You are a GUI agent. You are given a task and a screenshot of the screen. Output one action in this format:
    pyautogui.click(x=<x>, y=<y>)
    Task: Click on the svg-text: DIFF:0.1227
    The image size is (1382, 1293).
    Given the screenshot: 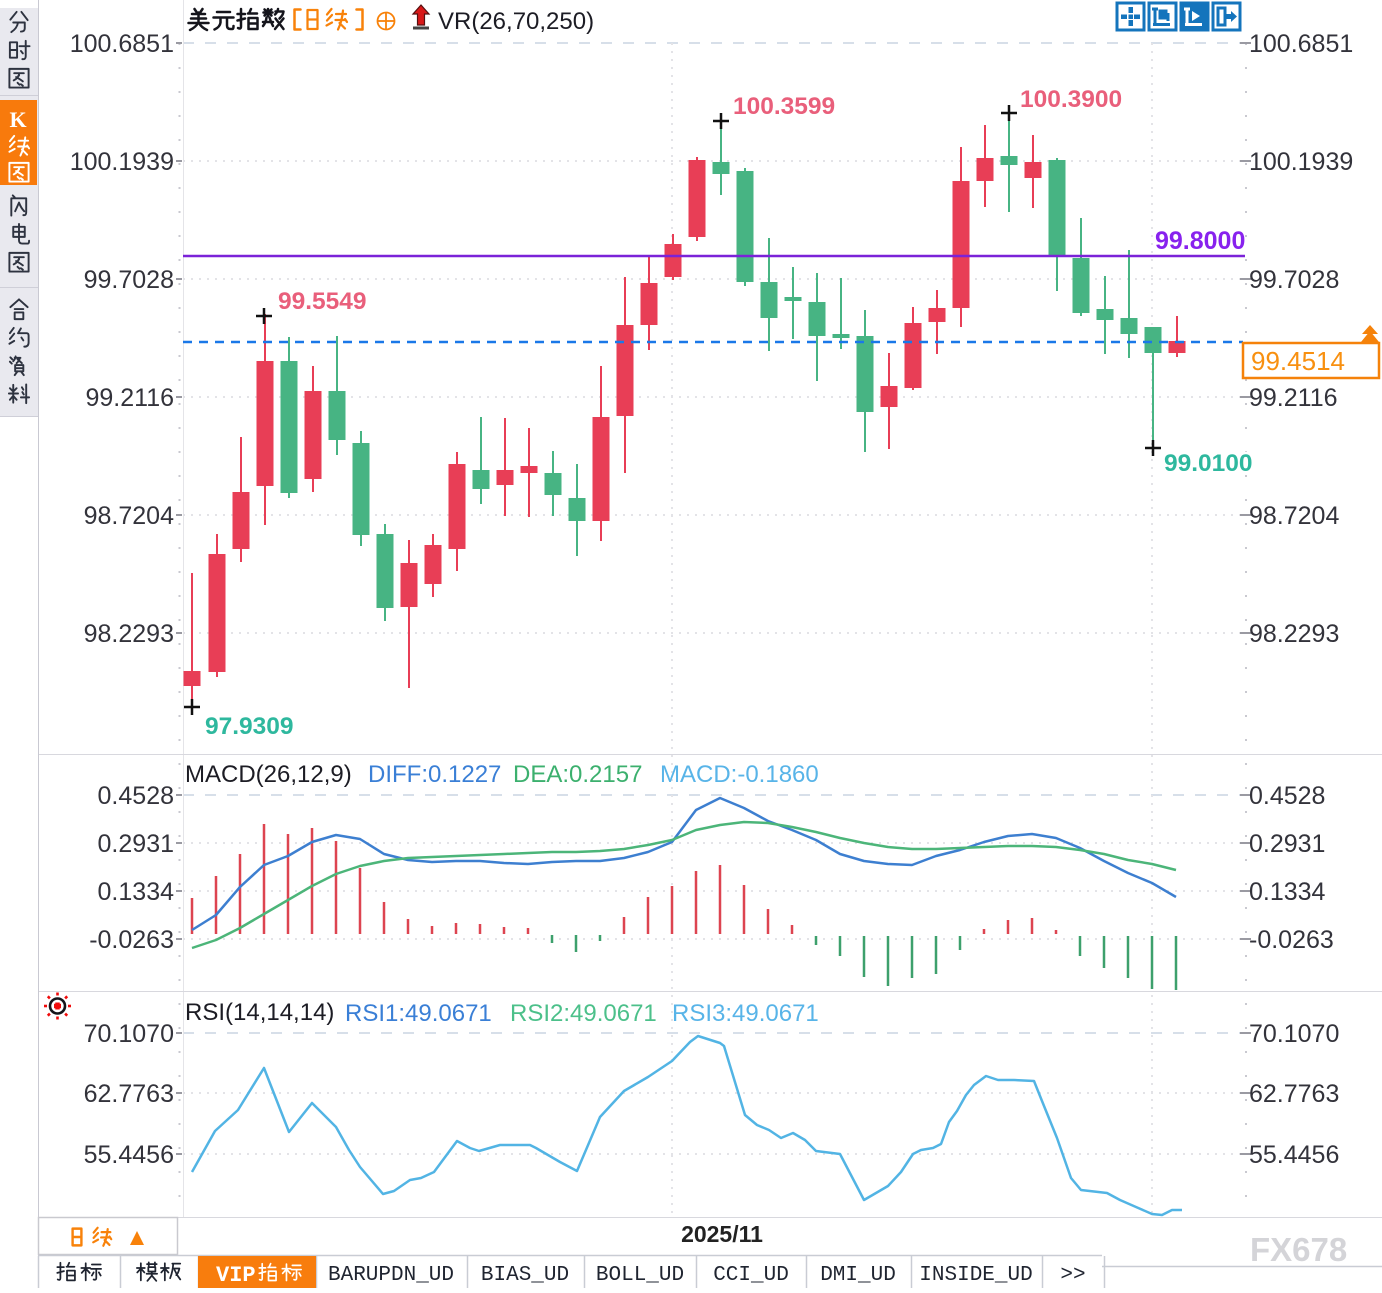 What is the action you would take?
    pyautogui.click(x=434, y=774)
    